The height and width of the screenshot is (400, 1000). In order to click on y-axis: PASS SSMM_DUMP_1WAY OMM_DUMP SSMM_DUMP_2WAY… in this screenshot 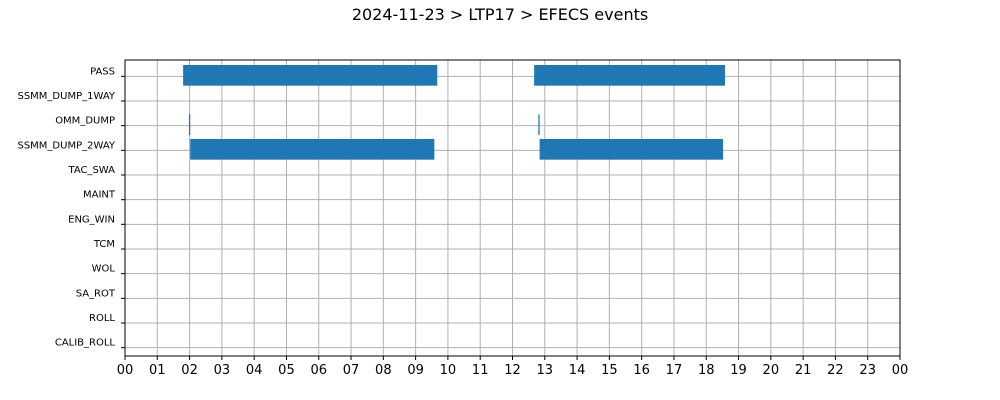, I will do `click(71, 207)`.